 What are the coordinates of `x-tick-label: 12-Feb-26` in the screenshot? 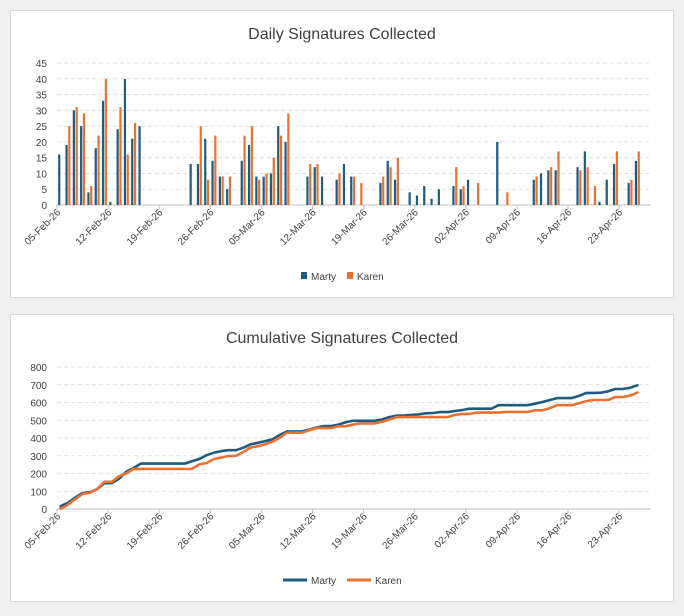 It's located at (94, 531).